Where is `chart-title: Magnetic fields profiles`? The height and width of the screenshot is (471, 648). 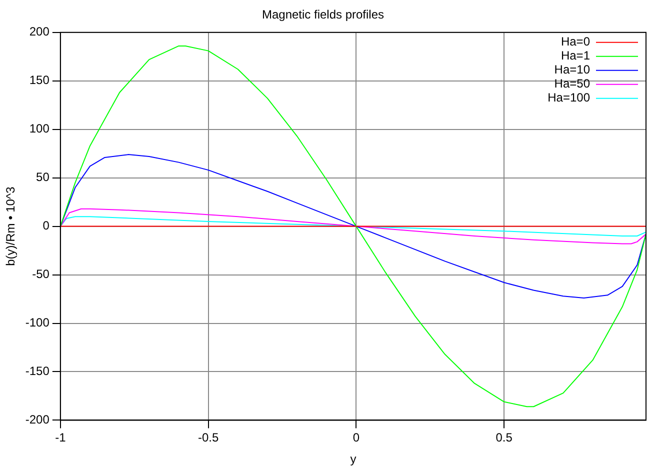 chart-title: Magnetic fields profiles is located at coordinates (323, 15).